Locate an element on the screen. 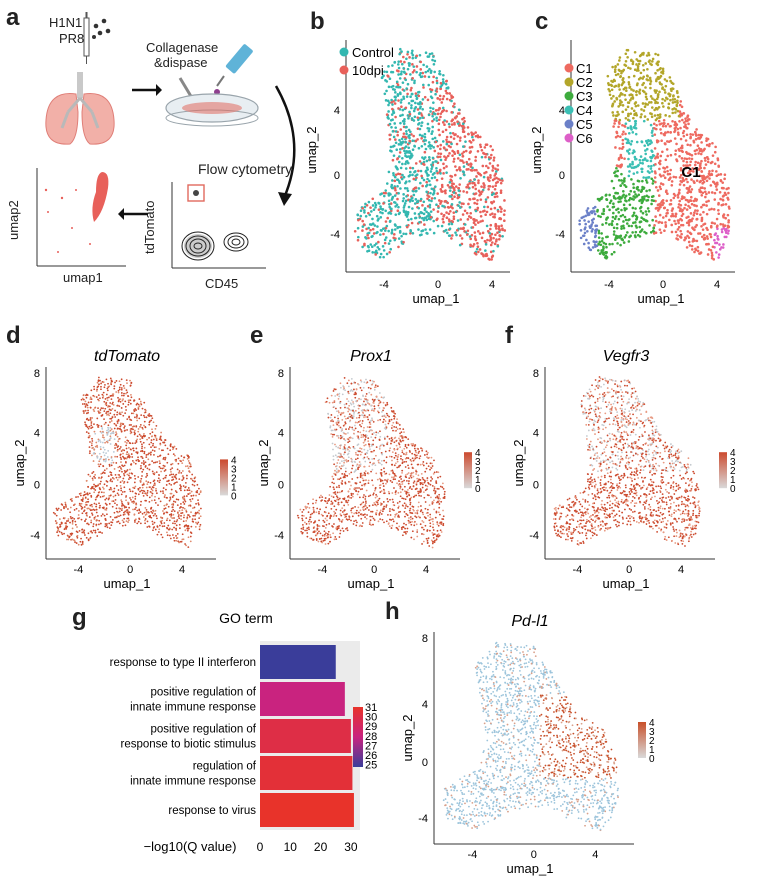 The width and height of the screenshot is (767, 889). legend-label-c1: C1 is located at coordinates (584, 68).